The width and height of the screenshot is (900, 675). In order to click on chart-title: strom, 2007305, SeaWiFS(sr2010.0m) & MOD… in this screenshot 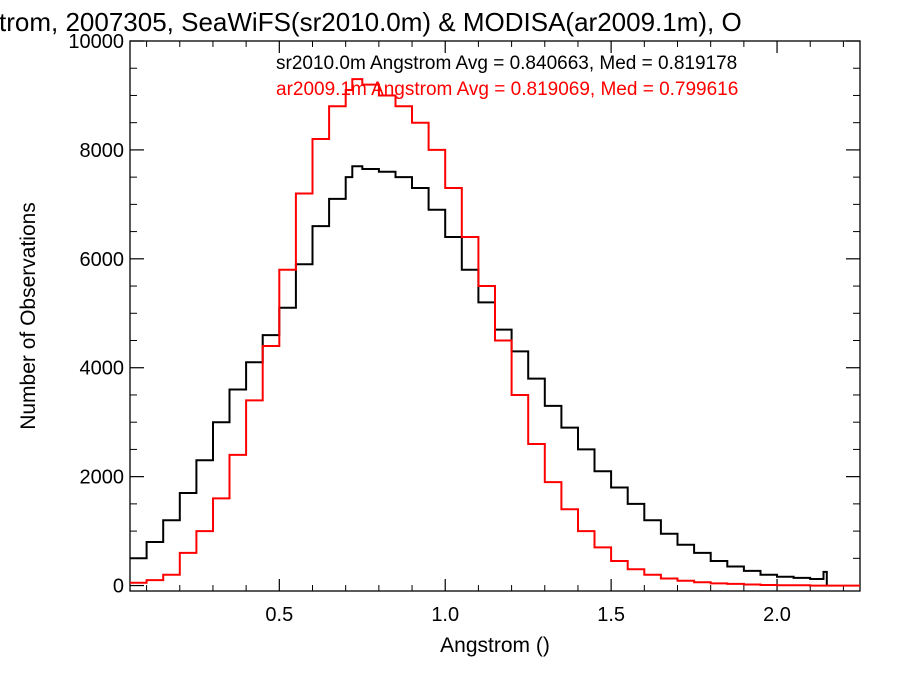, I will do `click(371, 22)`.